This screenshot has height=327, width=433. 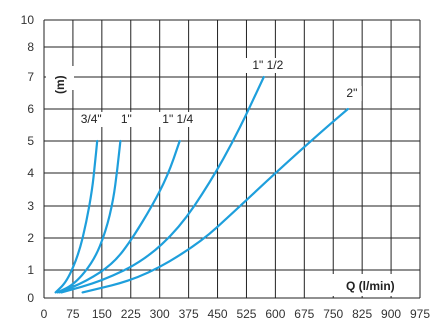 What do you see at coordinates (333, 314) in the screenshot?
I see `x-tick-label: 750` at bounding box center [333, 314].